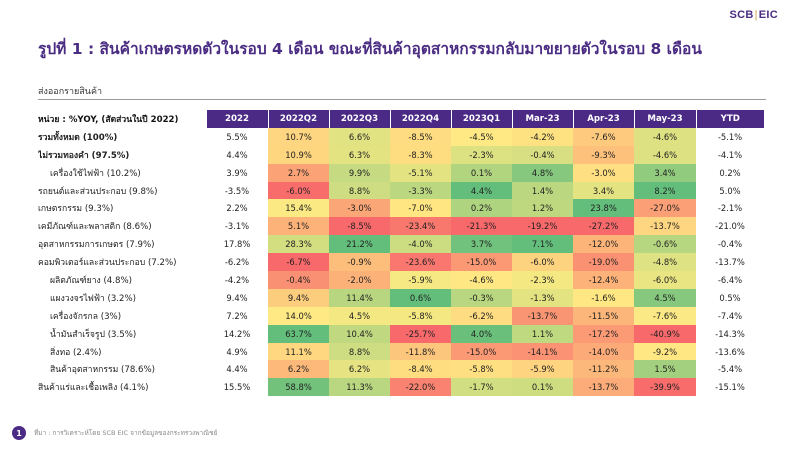 This screenshot has height=450, width=800. Describe the element at coordinates (76, 209) in the screenshot. I see `row-label: เกษตรกรรม (9.3%)` at that location.